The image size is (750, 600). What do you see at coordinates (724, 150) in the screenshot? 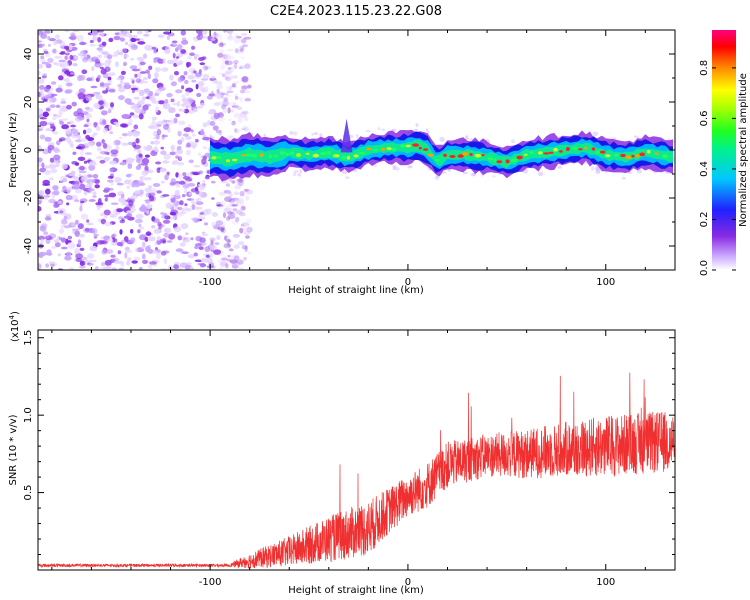
I see `colorbar-gradient` at bounding box center [724, 150].